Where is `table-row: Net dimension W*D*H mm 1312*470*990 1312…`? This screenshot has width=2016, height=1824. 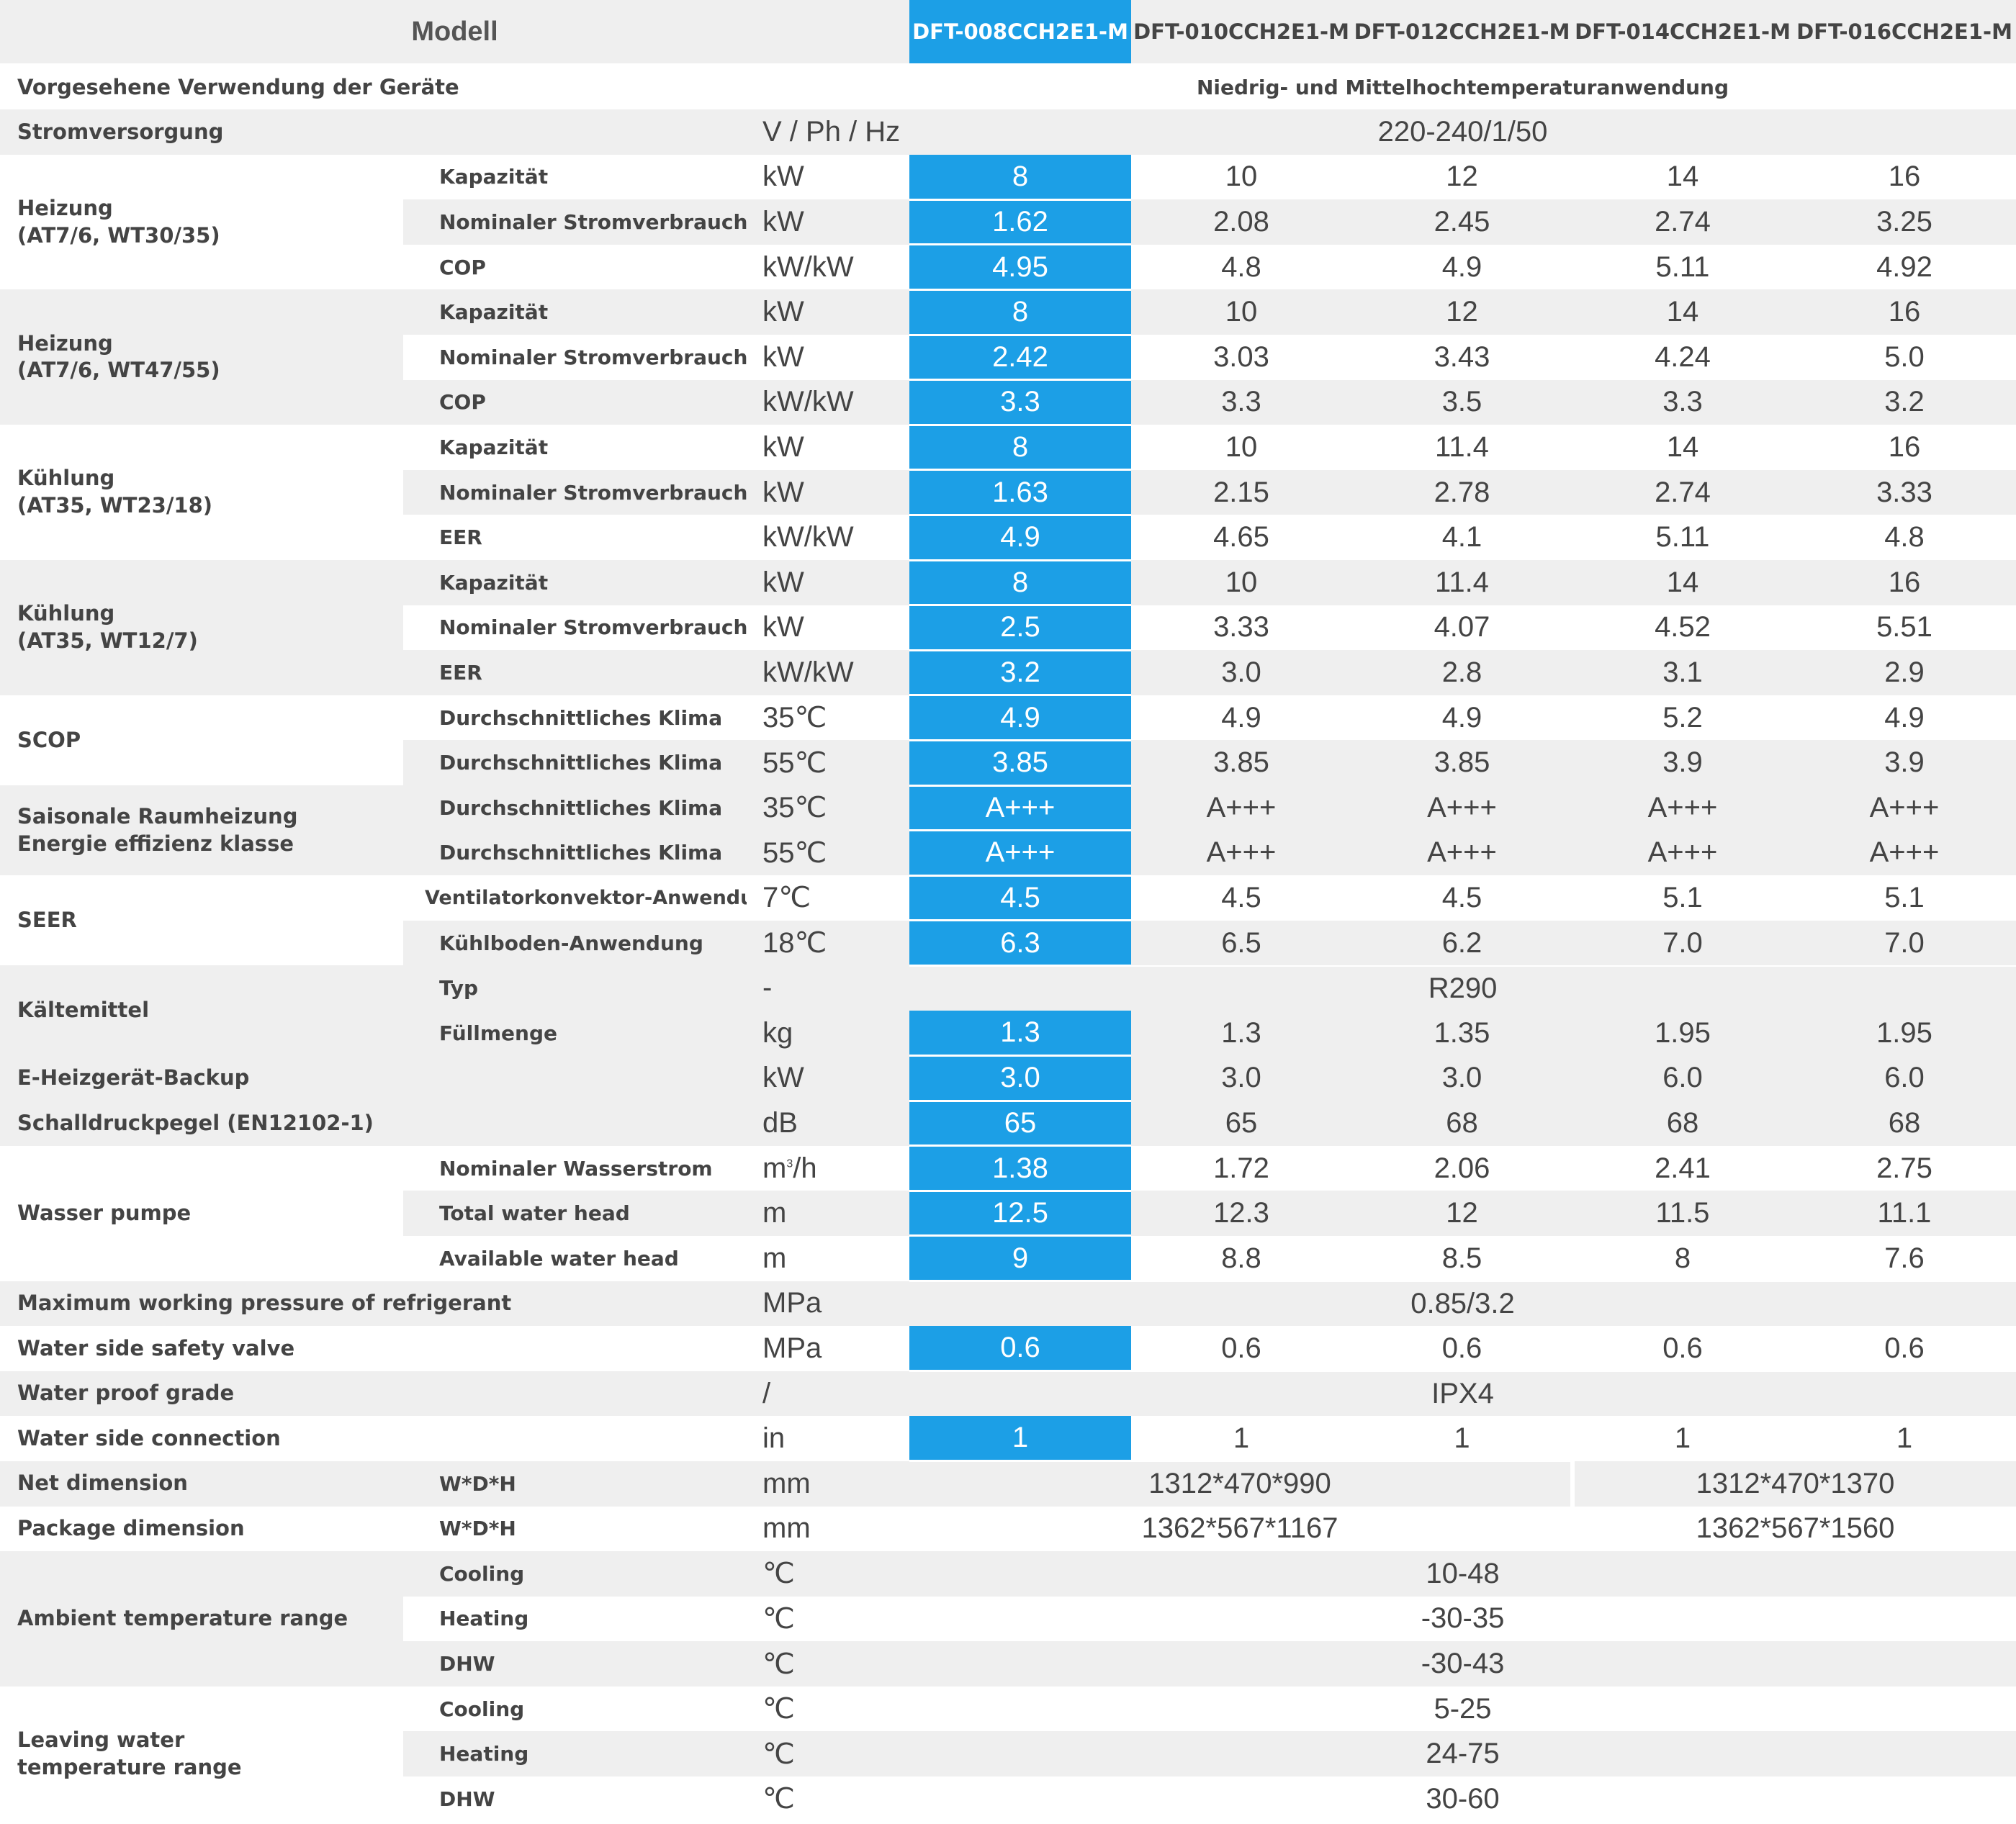 table-row: Net dimension W*D*H mm 1312*470*990 1312… is located at coordinates (1008, 1483).